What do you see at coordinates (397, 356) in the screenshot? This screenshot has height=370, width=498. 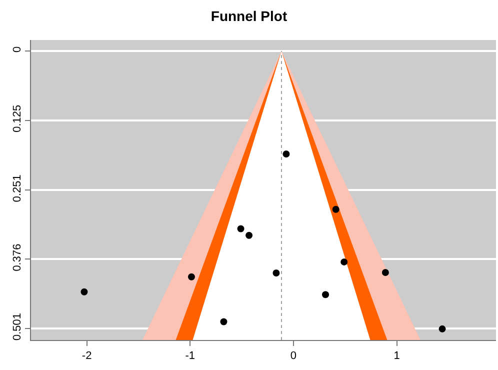 I see `x-tick-label: 1` at bounding box center [397, 356].